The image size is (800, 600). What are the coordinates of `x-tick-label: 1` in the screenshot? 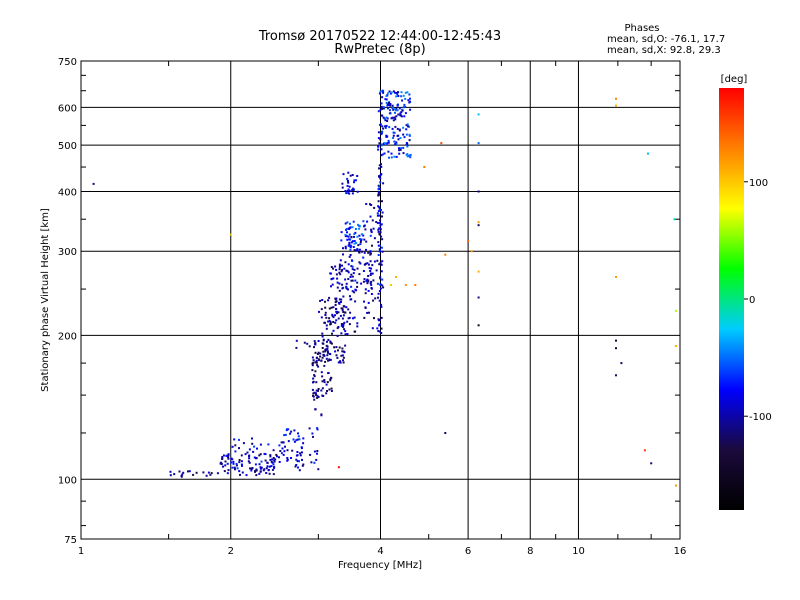 It's located at (81, 551).